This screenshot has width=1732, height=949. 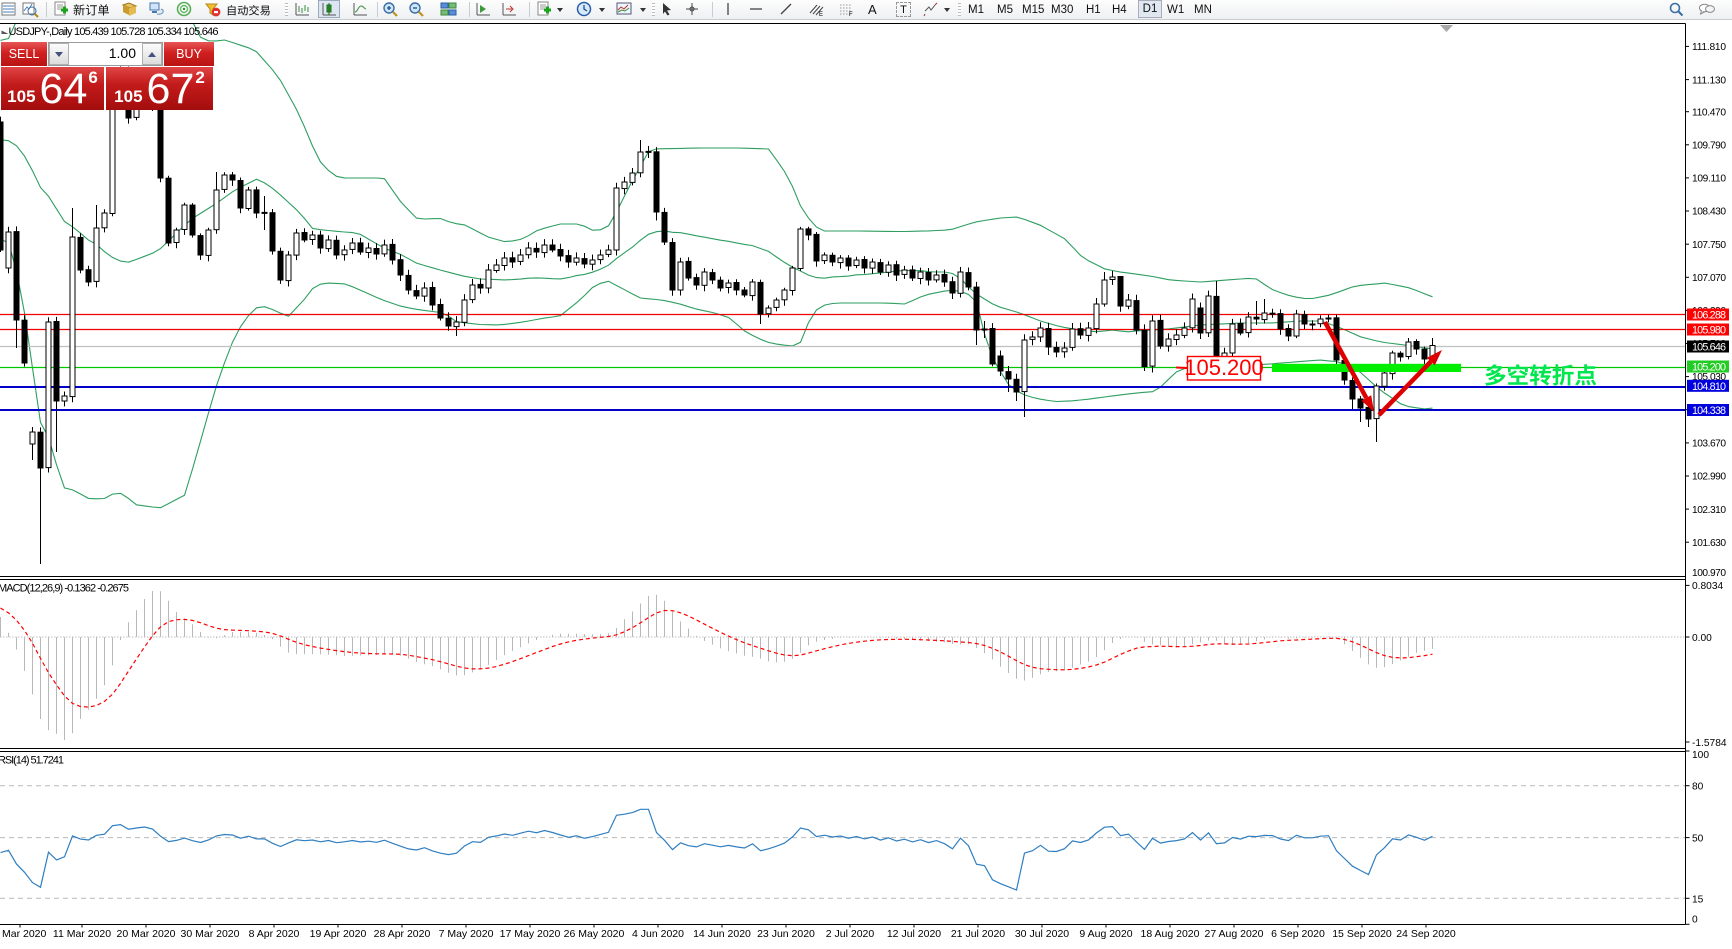 I want to click on svg-text: 27 Aug 2020, so click(x=1234, y=934).